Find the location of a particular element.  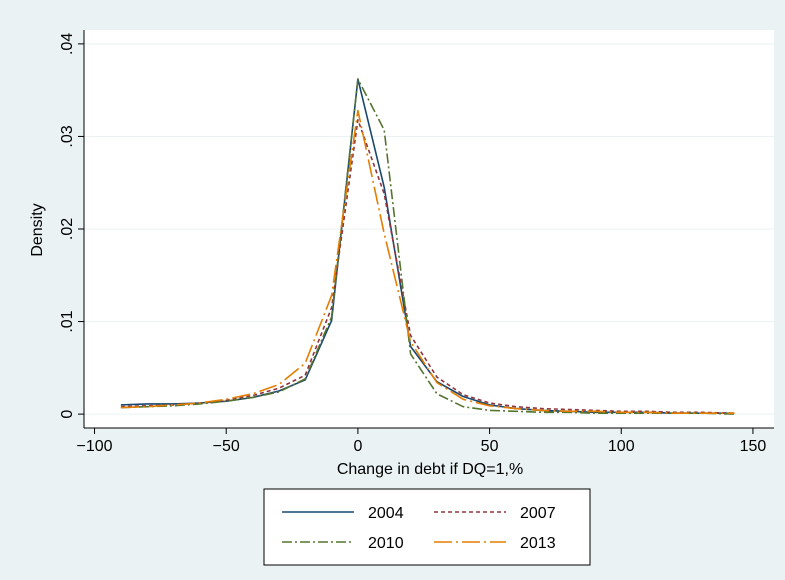

x-tick-label: 150 is located at coordinates (753, 446).